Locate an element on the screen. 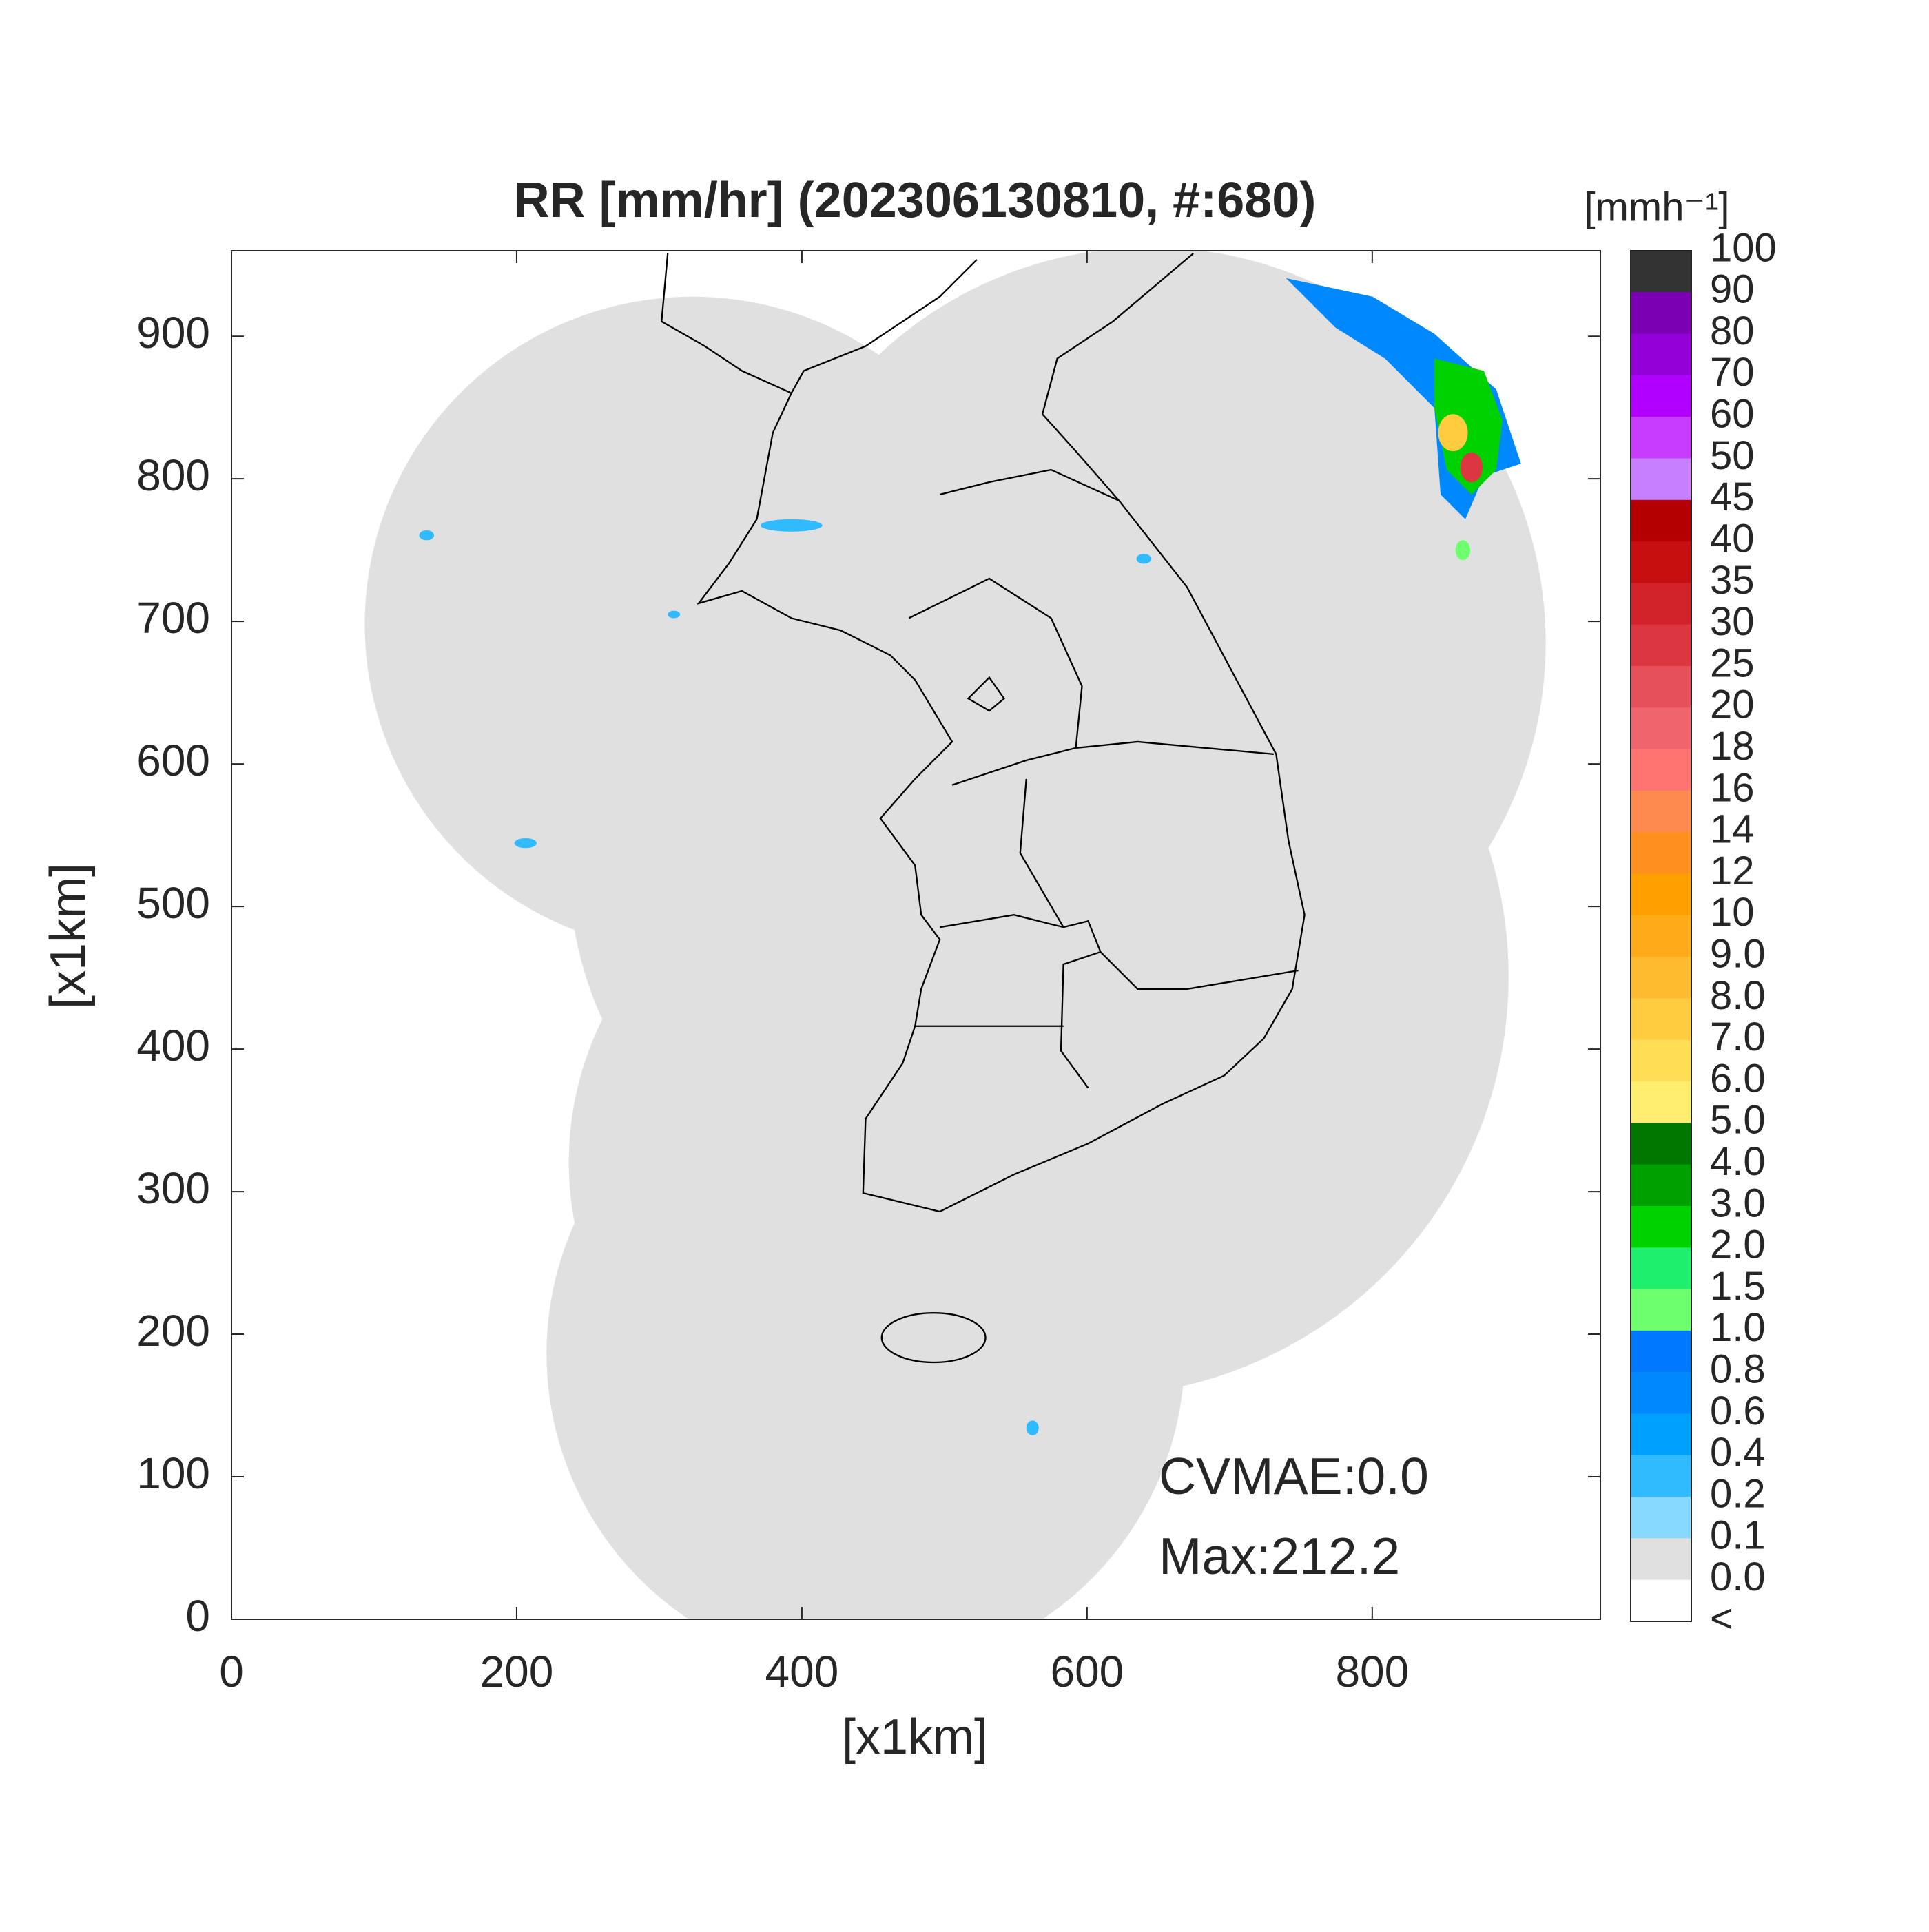 This screenshot has width=1929, height=1932. colorbar-label: 10 is located at coordinates (1732, 912).